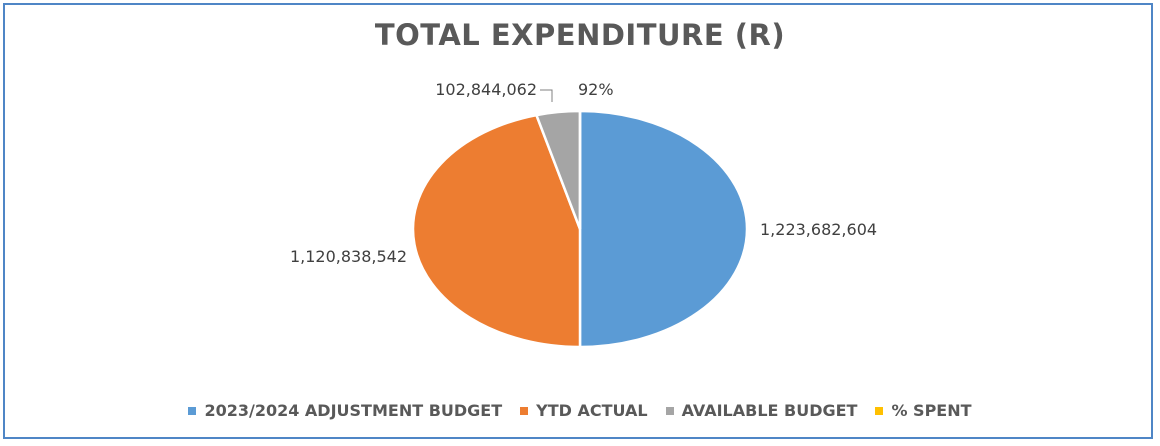 The image size is (1160, 446). What do you see at coordinates (353, 410) in the screenshot?
I see `legend-label-1: 2023/2024 ADJUSTMENT BUDGET` at bounding box center [353, 410].